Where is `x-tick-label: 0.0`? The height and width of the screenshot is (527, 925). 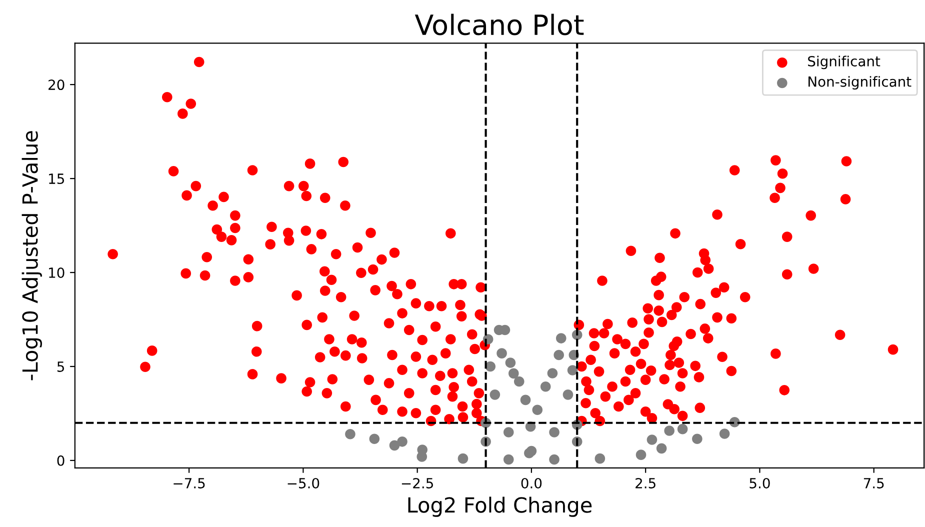 x-tick-label: 0.0 is located at coordinates (531, 483).